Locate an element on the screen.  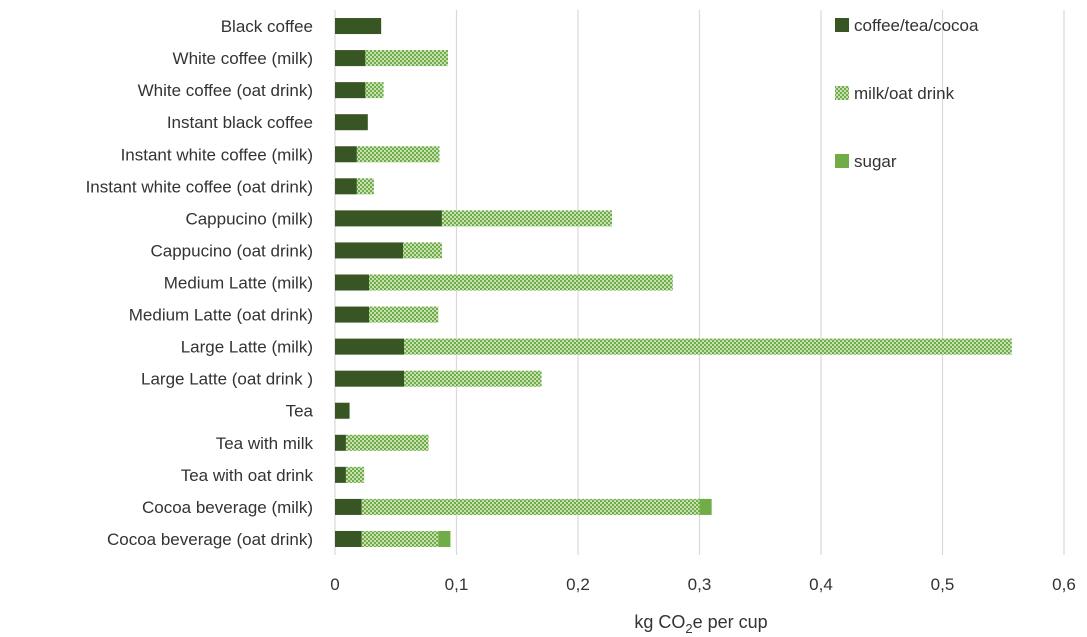
category-label: Black coffee is located at coordinates (267, 26).